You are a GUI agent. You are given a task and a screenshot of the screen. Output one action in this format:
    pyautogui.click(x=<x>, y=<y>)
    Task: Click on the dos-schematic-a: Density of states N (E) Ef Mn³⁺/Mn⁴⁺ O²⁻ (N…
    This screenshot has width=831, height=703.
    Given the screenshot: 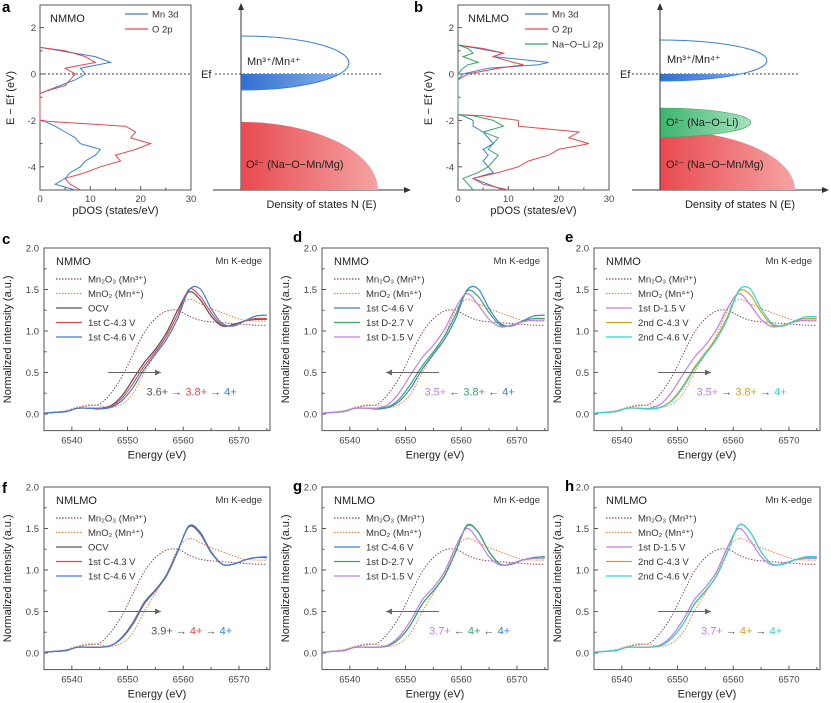 What is the action you would take?
    pyautogui.click(x=306, y=107)
    